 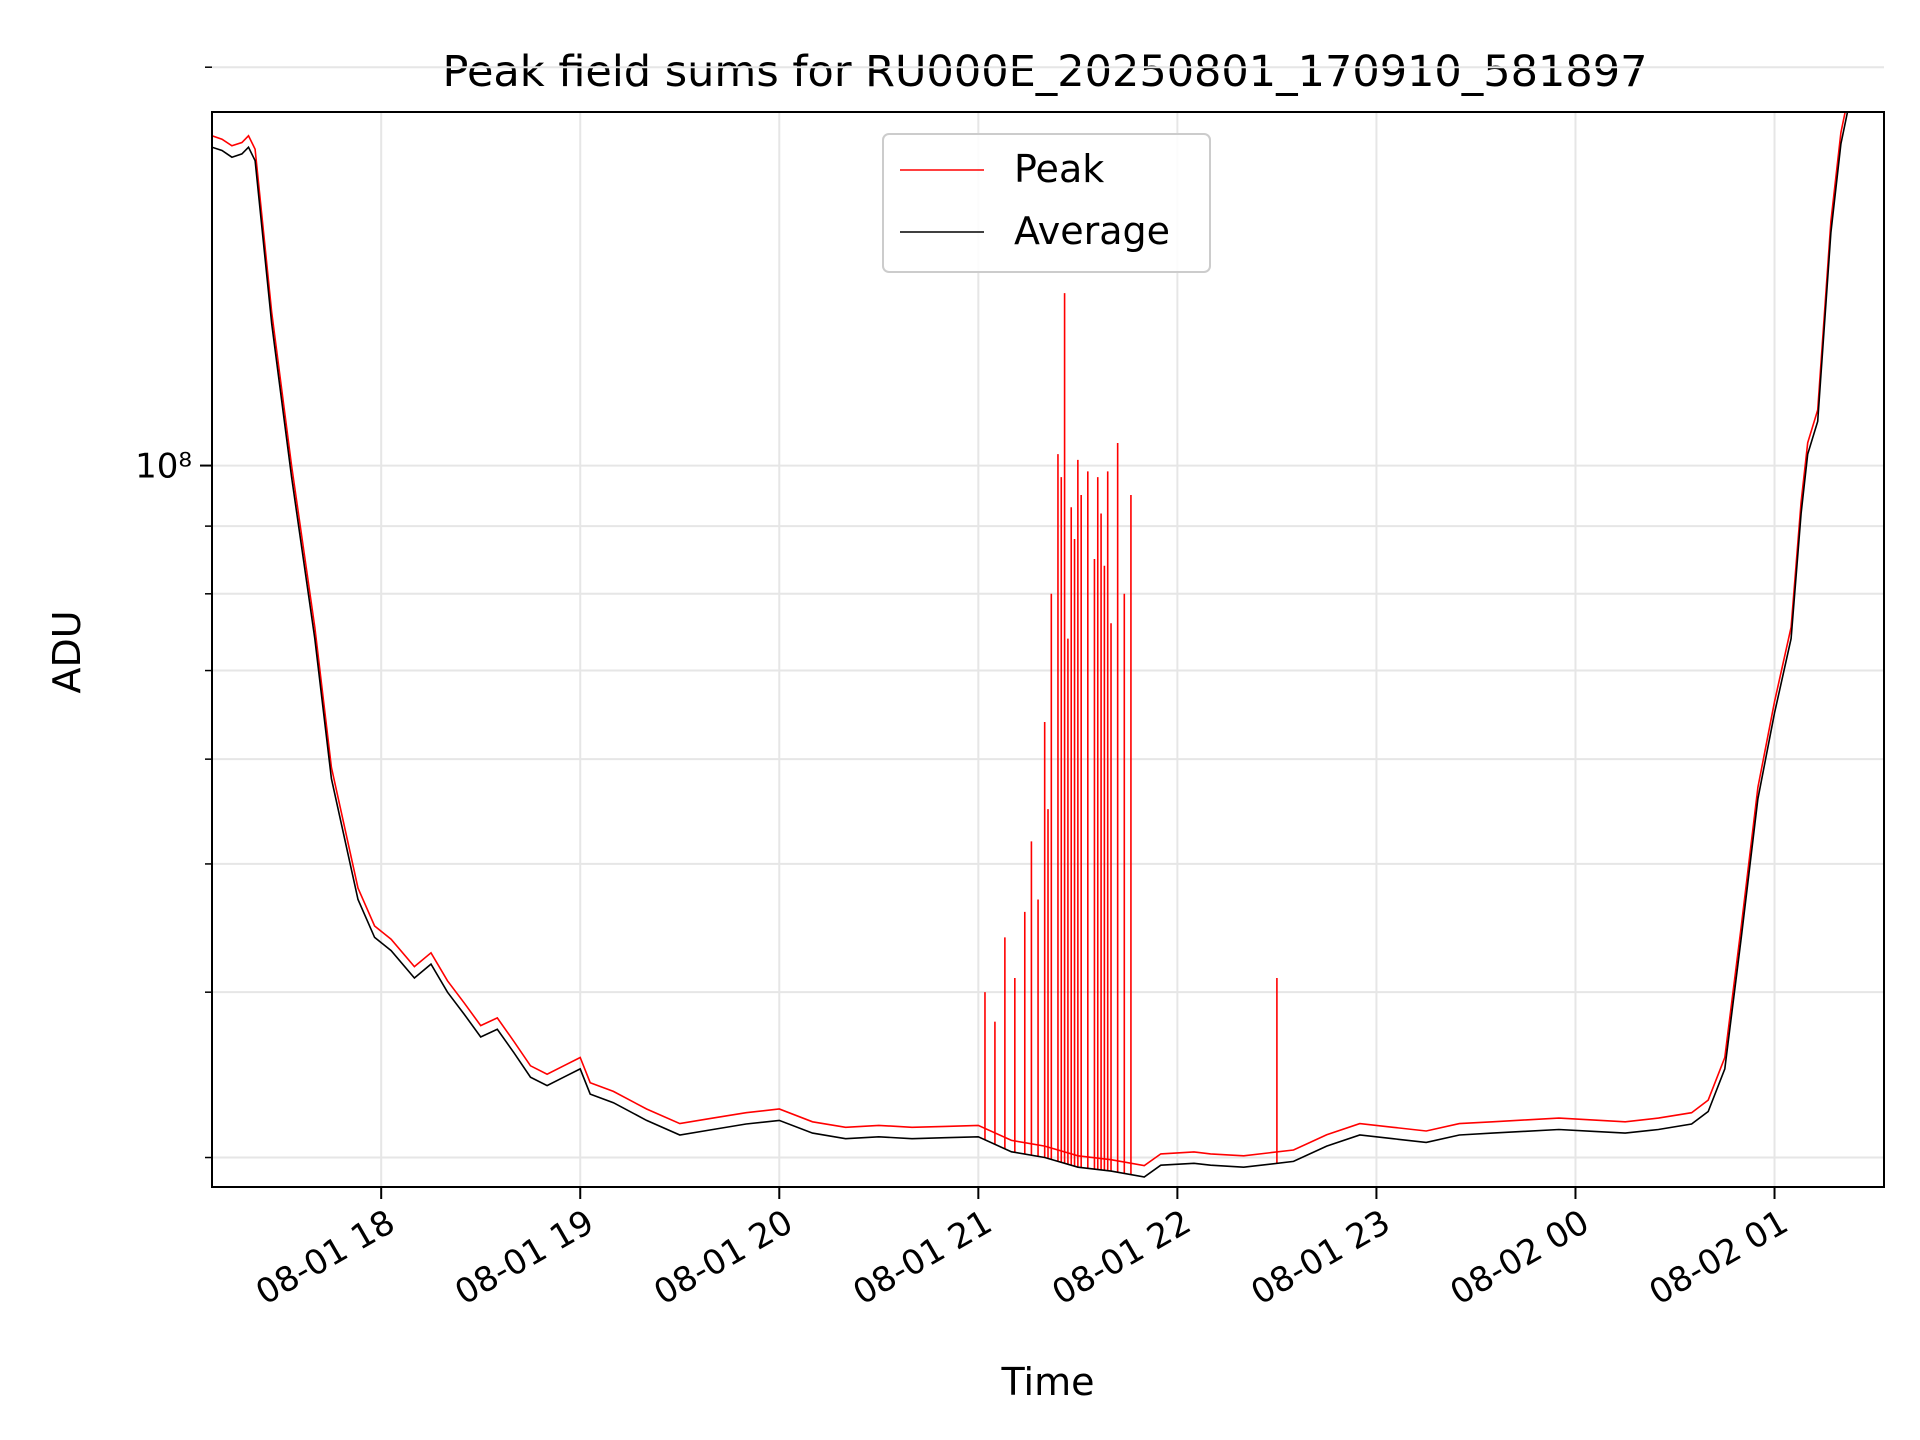 I want to click on y-tick-label: 10⁸, so click(x=163, y=467).